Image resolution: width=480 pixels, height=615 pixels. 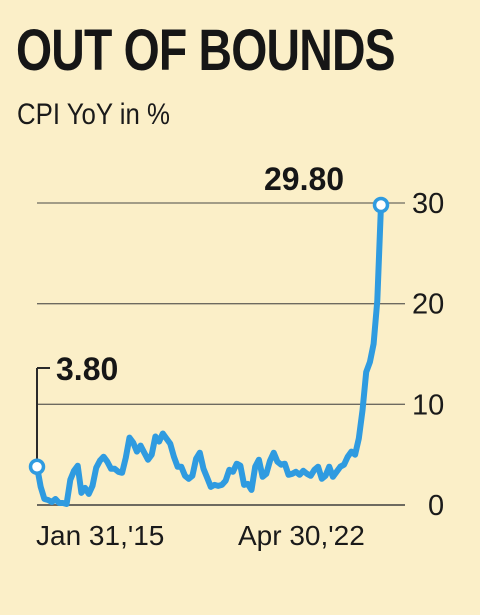 What do you see at coordinates (87, 369) in the screenshot?
I see `start-value-label: 3.80` at bounding box center [87, 369].